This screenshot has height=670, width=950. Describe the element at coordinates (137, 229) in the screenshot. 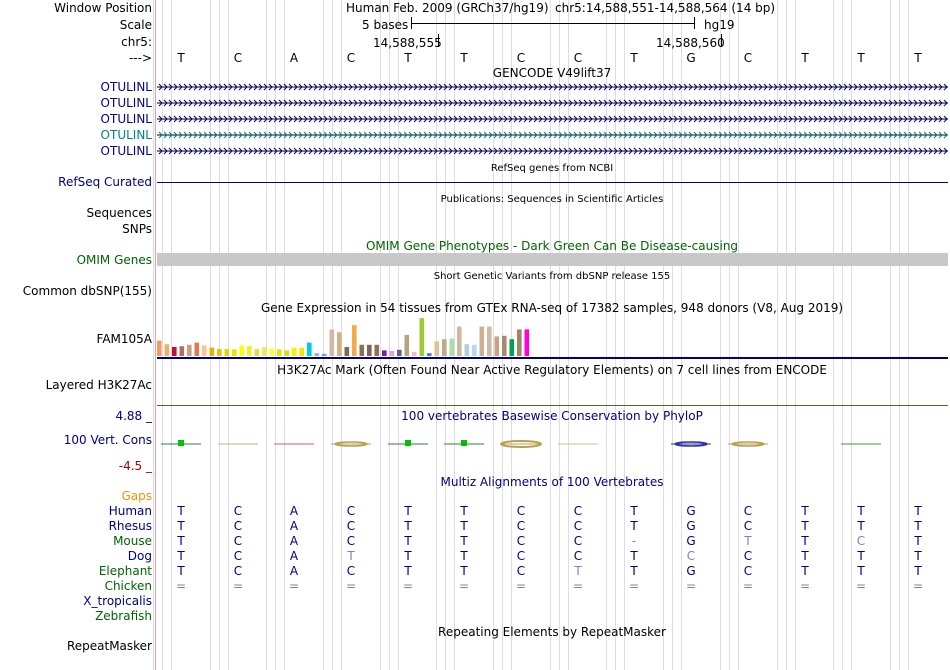

I see `snps-label: SNPs` at that location.